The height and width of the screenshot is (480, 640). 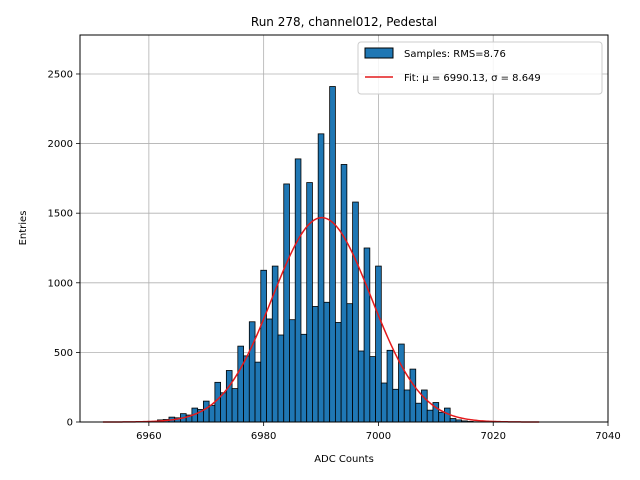 I want to click on y-tick-label: 2500, so click(x=60, y=74).